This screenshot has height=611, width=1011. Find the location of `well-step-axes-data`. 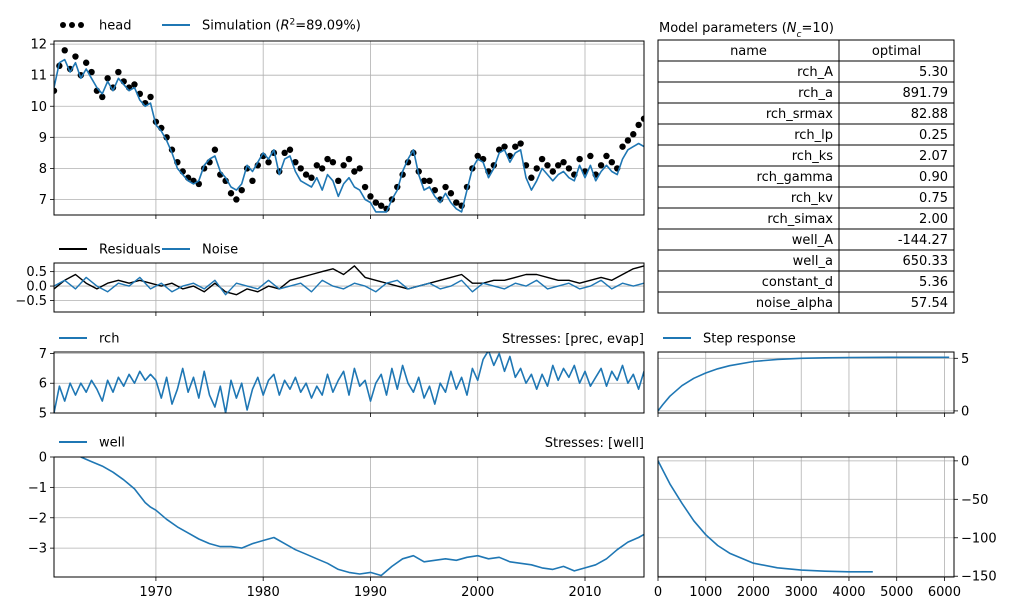

well-step-axes-data is located at coordinates (765, 516).